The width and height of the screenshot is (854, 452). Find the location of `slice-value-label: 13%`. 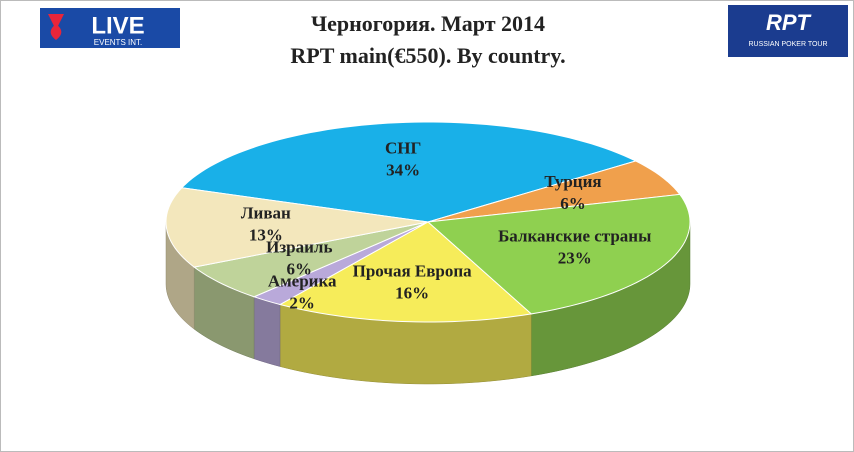

slice-value-label: 13% is located at coordinates (266, 235).